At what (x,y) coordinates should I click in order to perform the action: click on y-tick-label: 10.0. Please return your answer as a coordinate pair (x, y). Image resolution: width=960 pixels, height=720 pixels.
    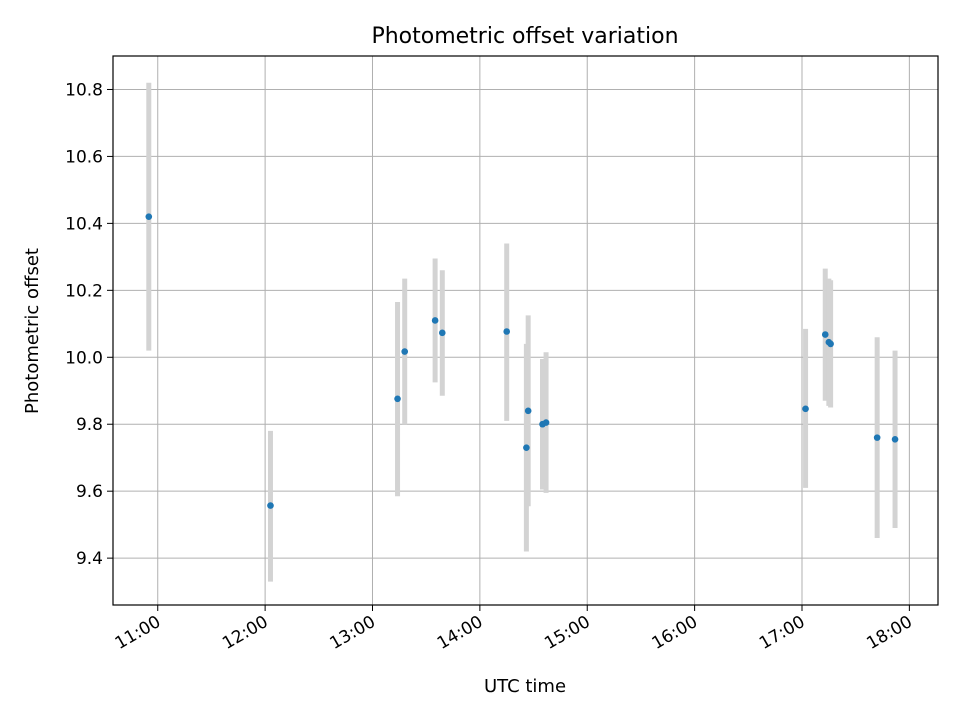
    Looking at the image, I should click on (84, 358).